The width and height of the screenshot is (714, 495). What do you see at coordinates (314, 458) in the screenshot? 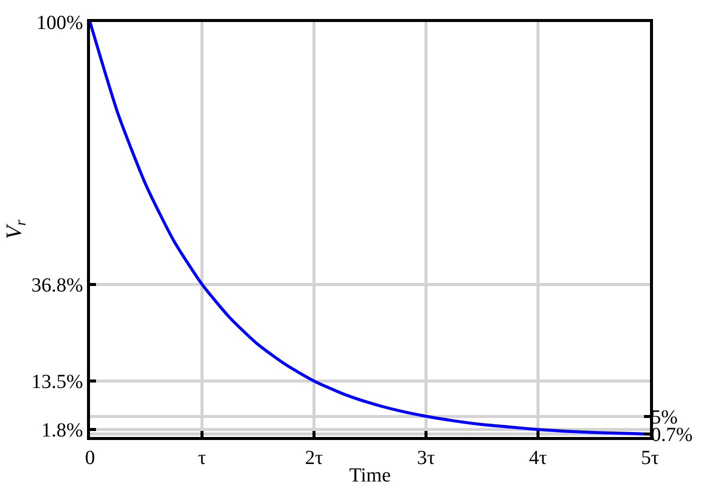
I see `x-tick-label: 2τ` at bounding box center [314, 458].